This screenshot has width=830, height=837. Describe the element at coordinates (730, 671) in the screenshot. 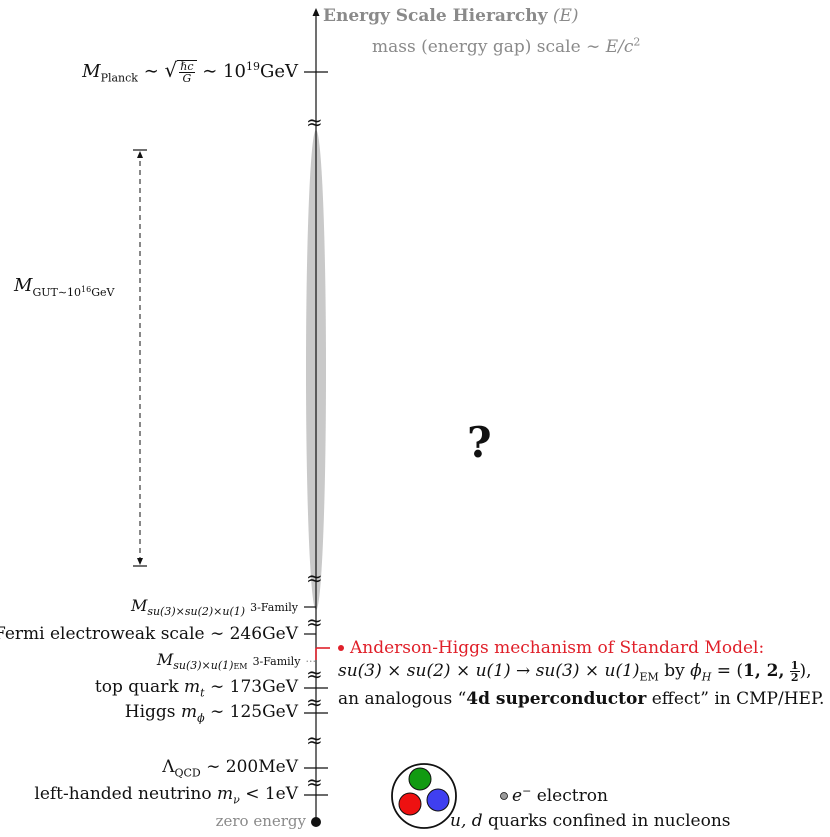

I see `higgs-formula-eq: = (` at that location.